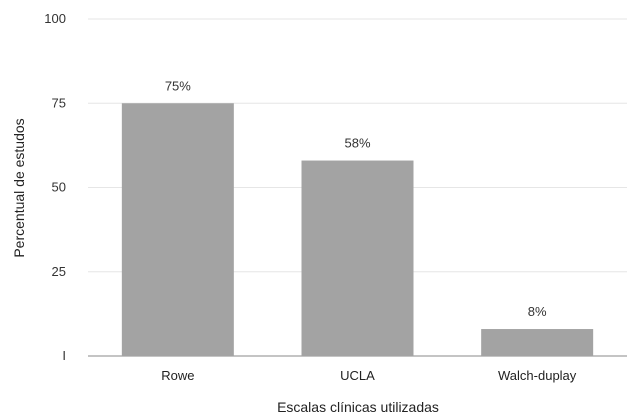 The width and height of the screenshot is (627, 418). Describe the element at coordinates (177, 375) in the screenshot. I see `x-tick-label: Rowe` at that location.